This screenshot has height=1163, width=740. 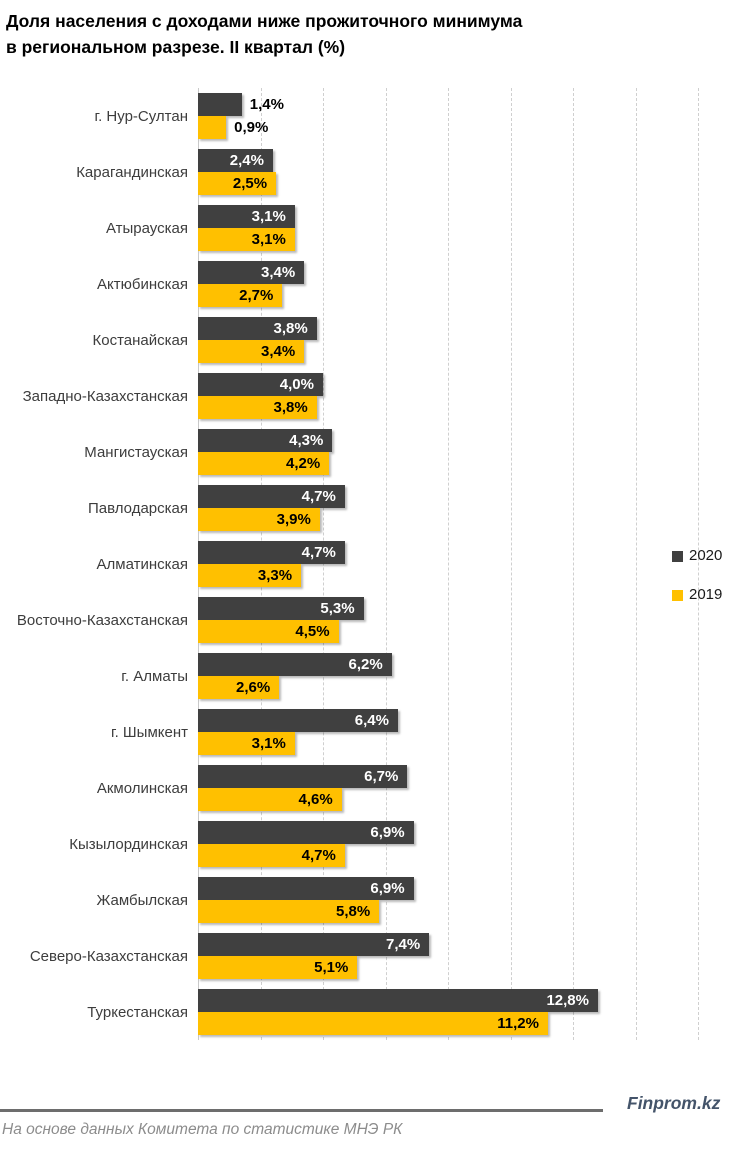 I want to click on value-label-2020: 3,1%, so click(x=268, y=216).